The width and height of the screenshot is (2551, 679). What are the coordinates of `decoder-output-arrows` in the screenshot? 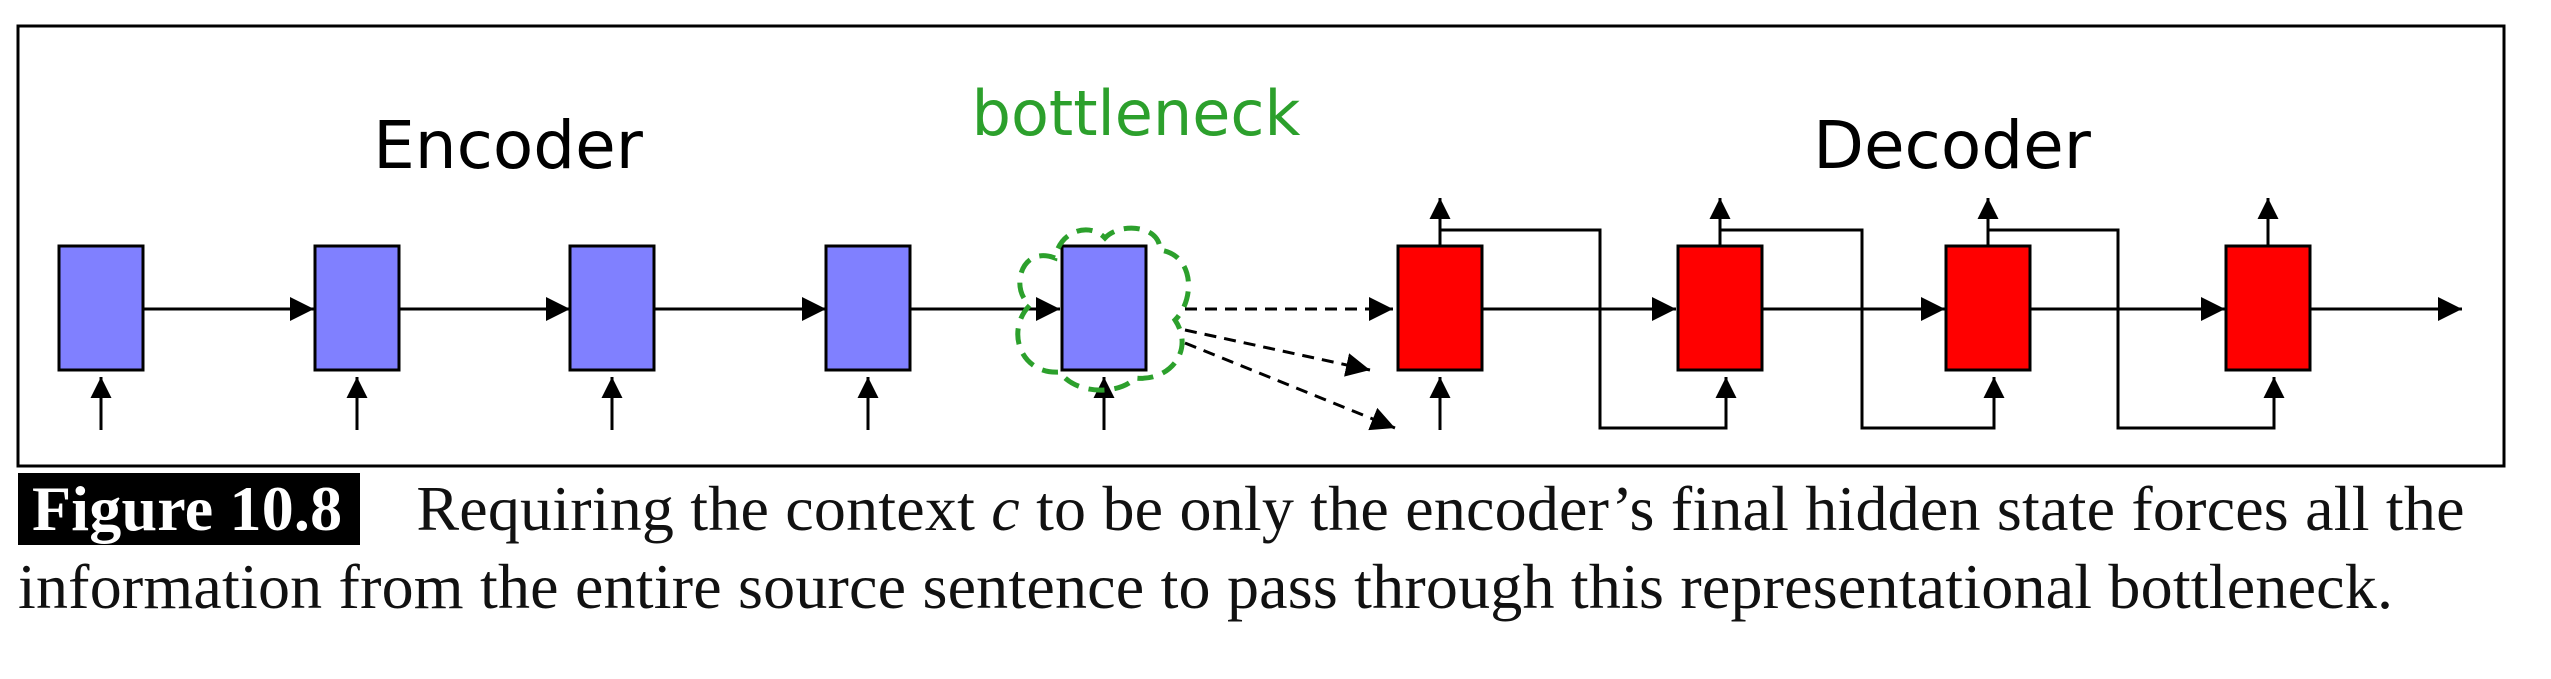 It's located at (1854, 222).